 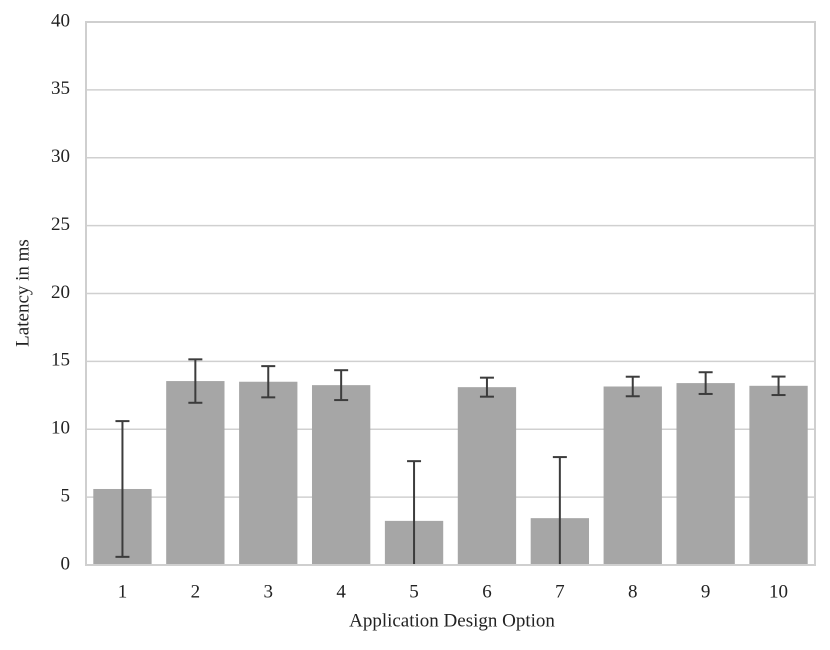 I want to click on y-tick-label: 35, so click(x=60, y=88).